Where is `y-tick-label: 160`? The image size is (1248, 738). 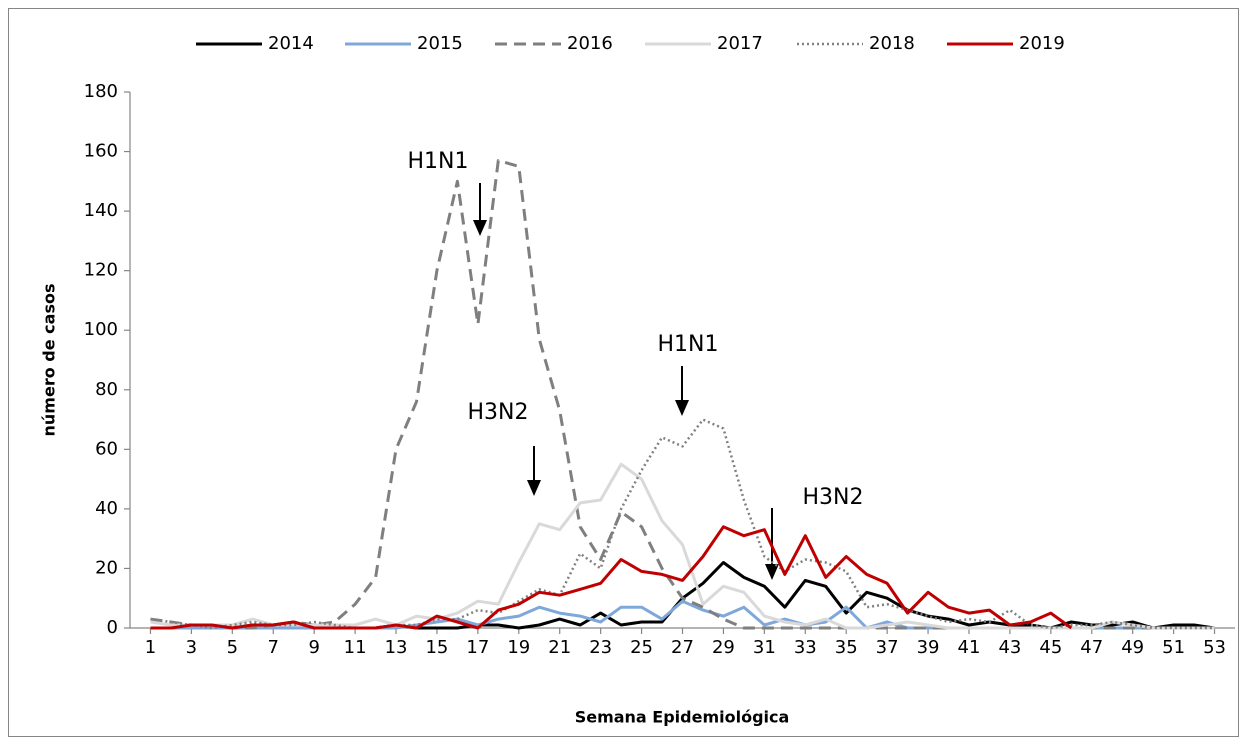
y-tick-label: 160 is located at coordinates (101, 151).